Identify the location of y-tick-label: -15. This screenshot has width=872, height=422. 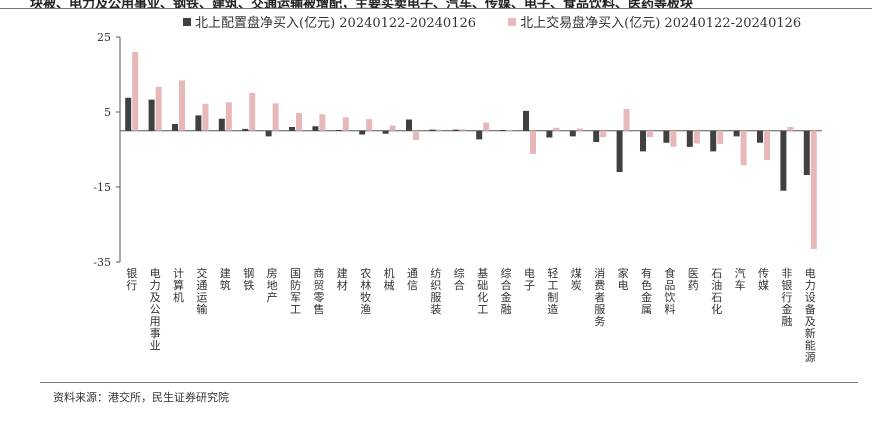
(102, 187).